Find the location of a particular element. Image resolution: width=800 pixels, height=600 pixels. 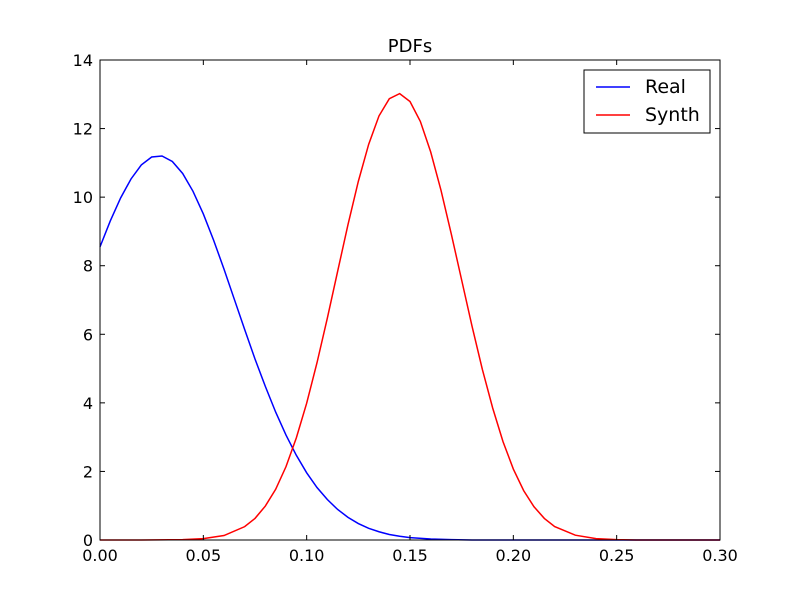

y-tick-label: 0 is located at coordinates (88, 540).